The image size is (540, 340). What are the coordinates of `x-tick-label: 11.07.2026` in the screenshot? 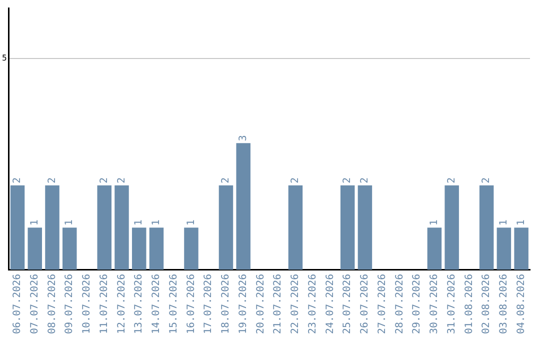 It's located at (104, 304).